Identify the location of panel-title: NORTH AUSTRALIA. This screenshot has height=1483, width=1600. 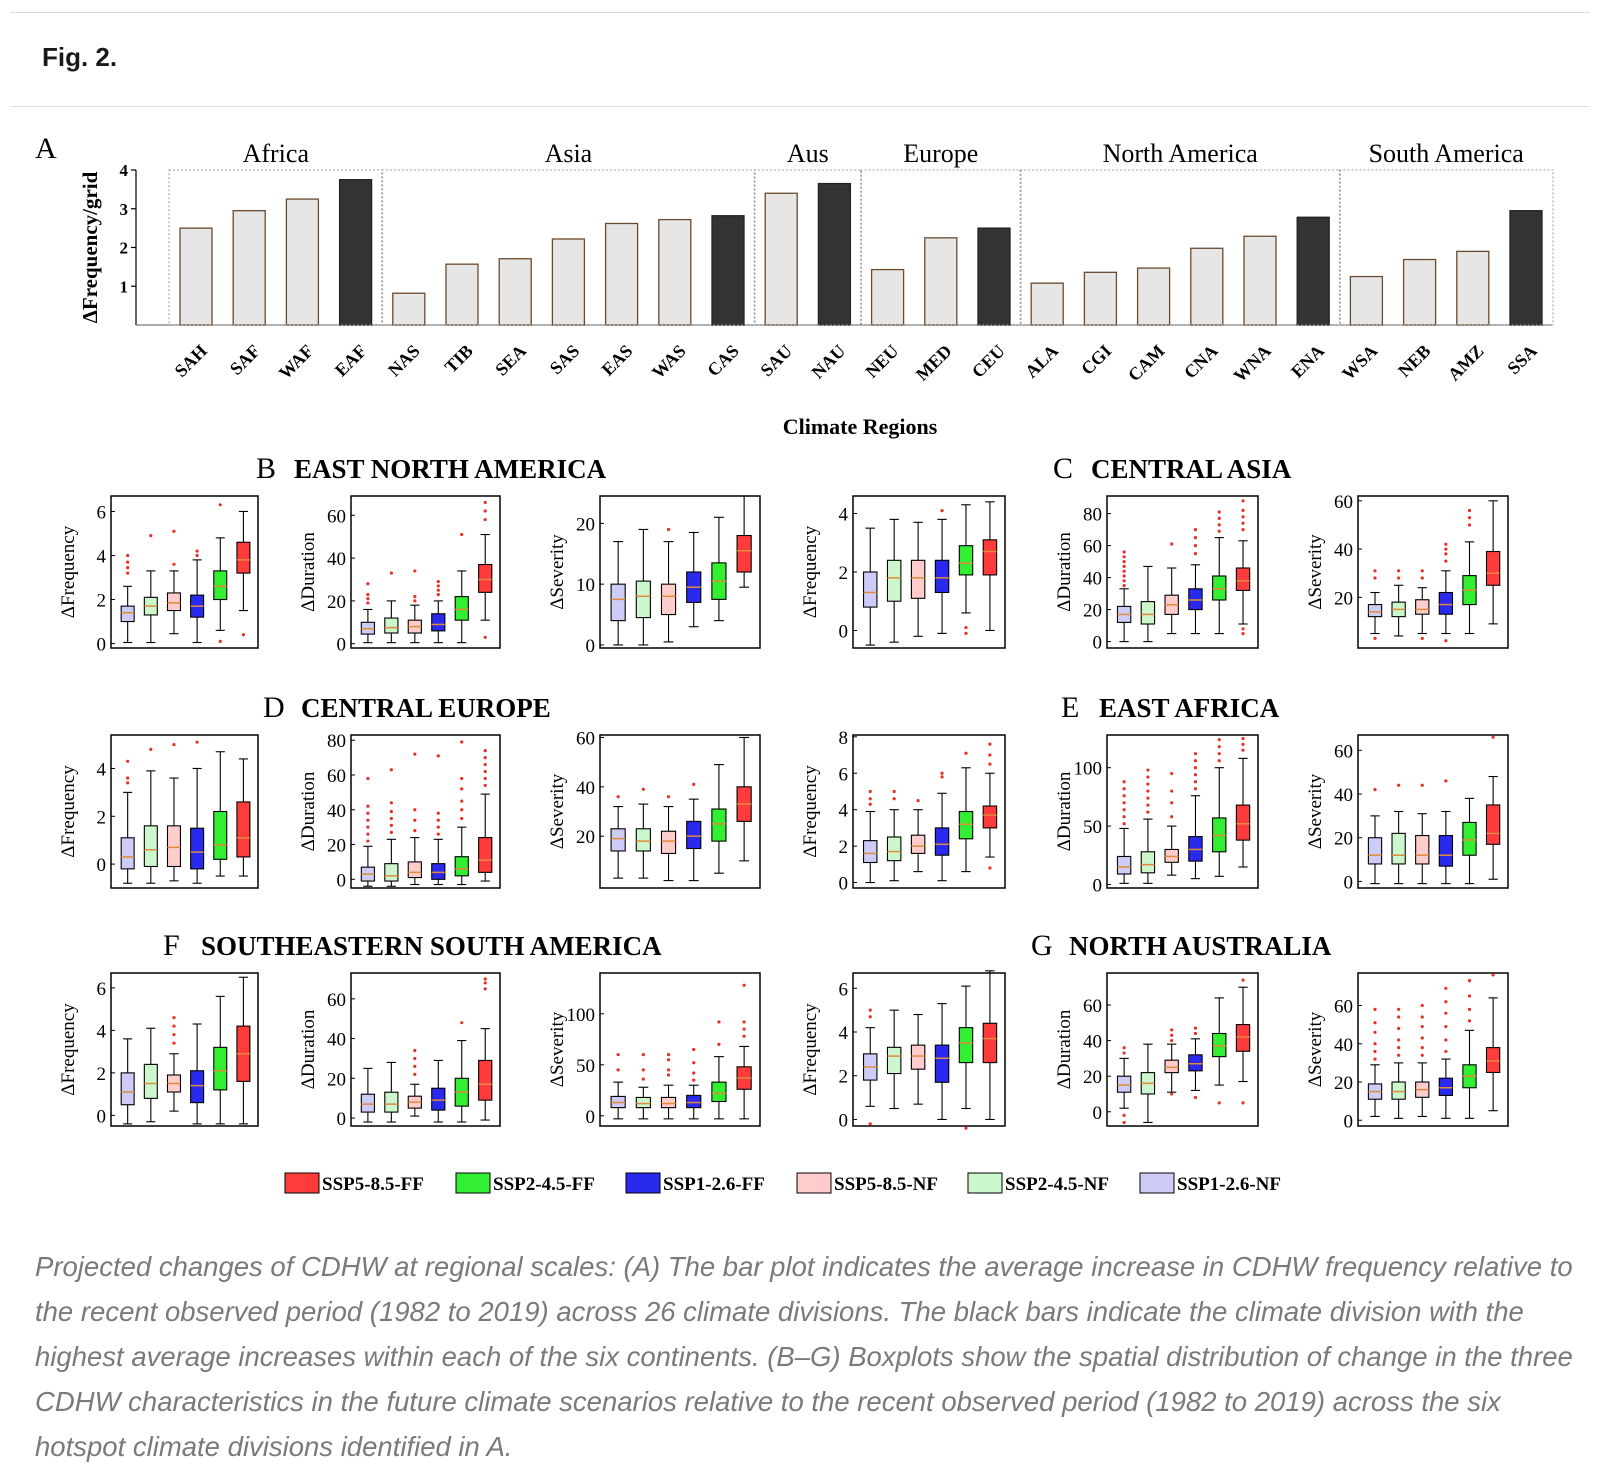
(1200, 946).